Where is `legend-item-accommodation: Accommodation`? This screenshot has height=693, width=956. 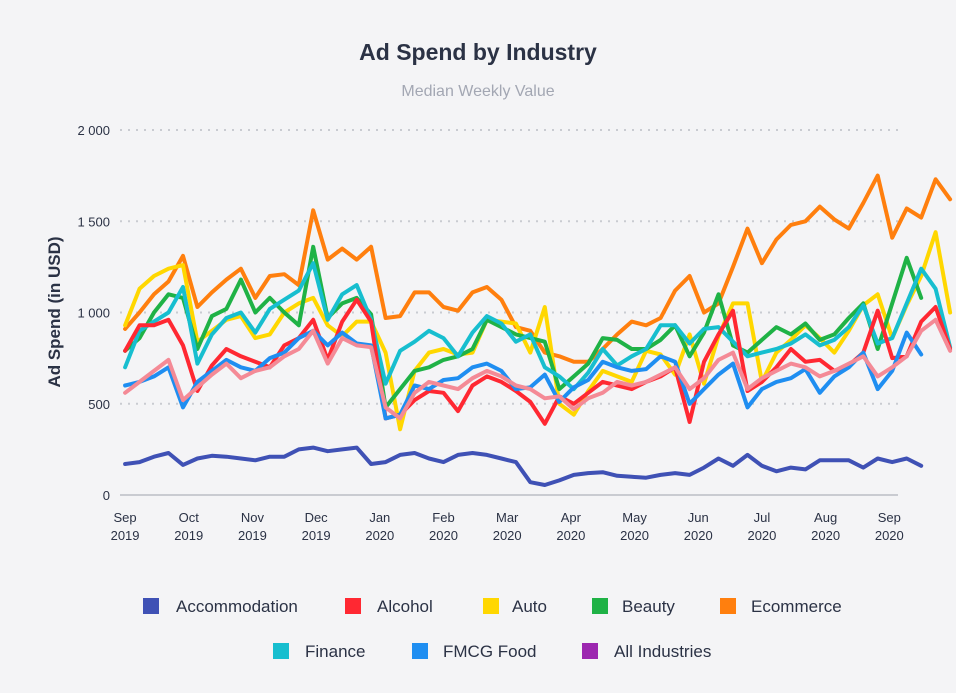
legend-item-accommodation: Accommodation is located at coordinates (220, 606).